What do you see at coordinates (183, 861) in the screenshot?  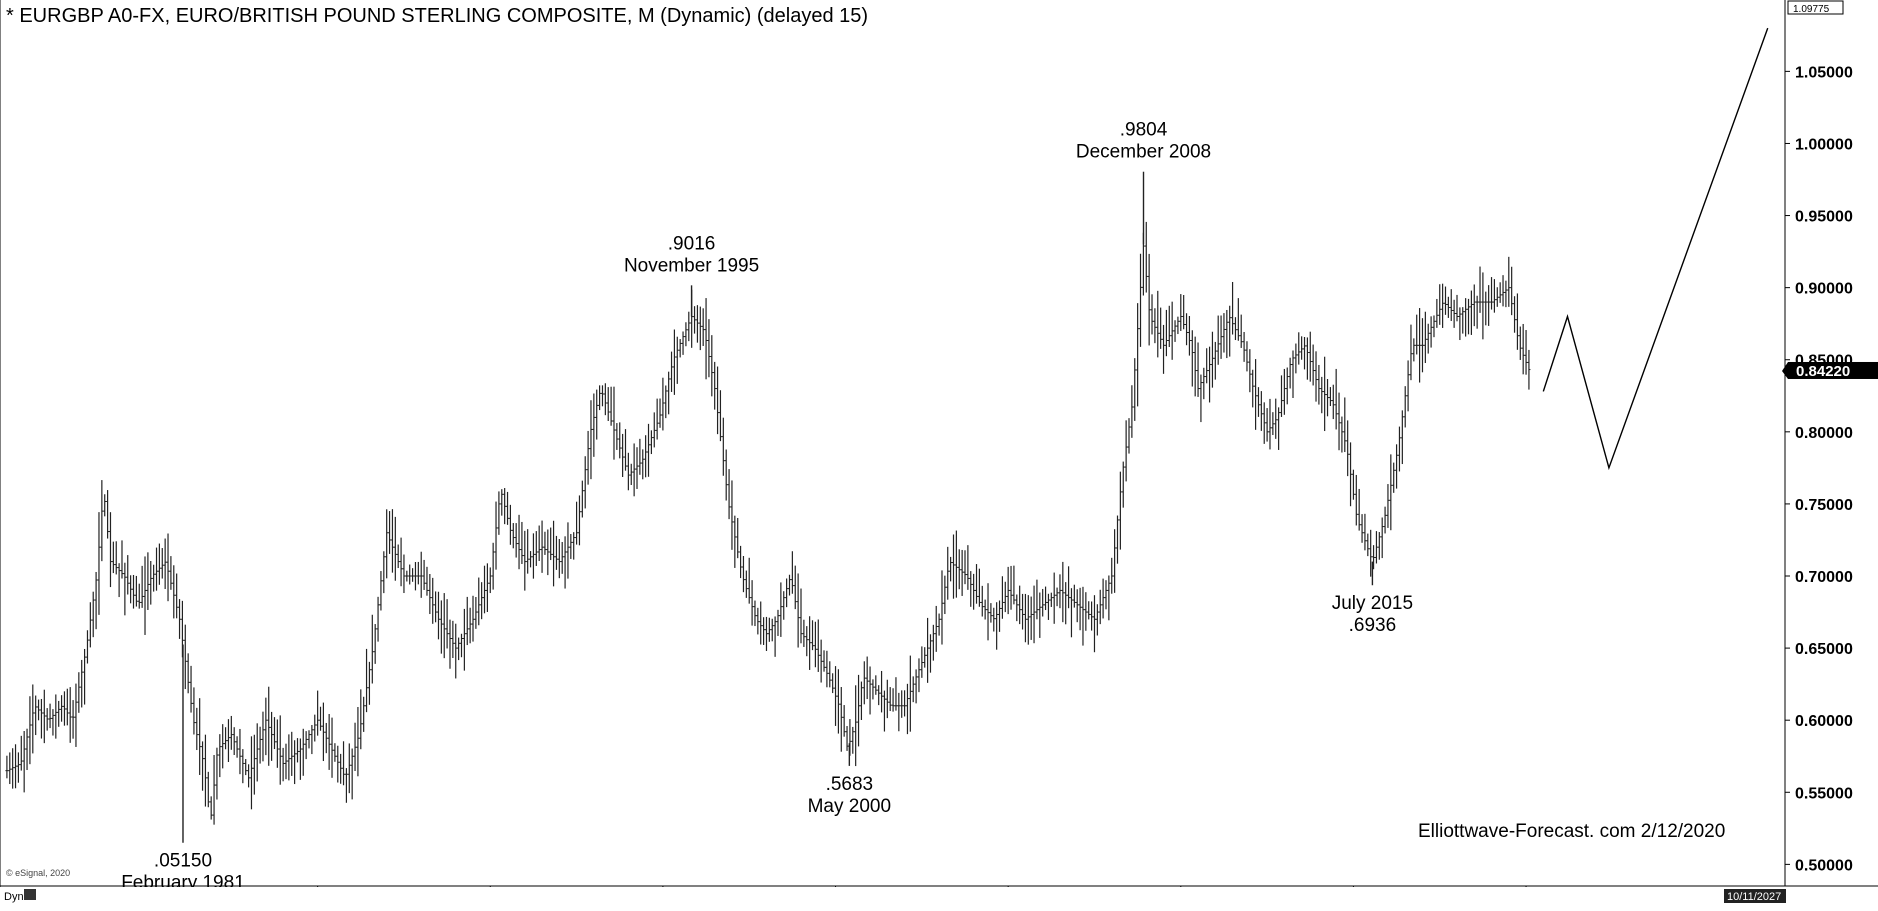 I see `annotation-label: .05150` at bounding box center [183, 861].